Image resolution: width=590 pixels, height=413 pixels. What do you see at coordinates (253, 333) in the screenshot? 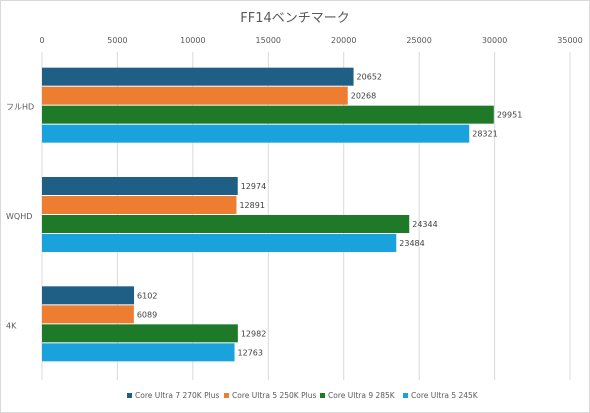
I see `data-label: 12982` at bounding box center [253, 333].